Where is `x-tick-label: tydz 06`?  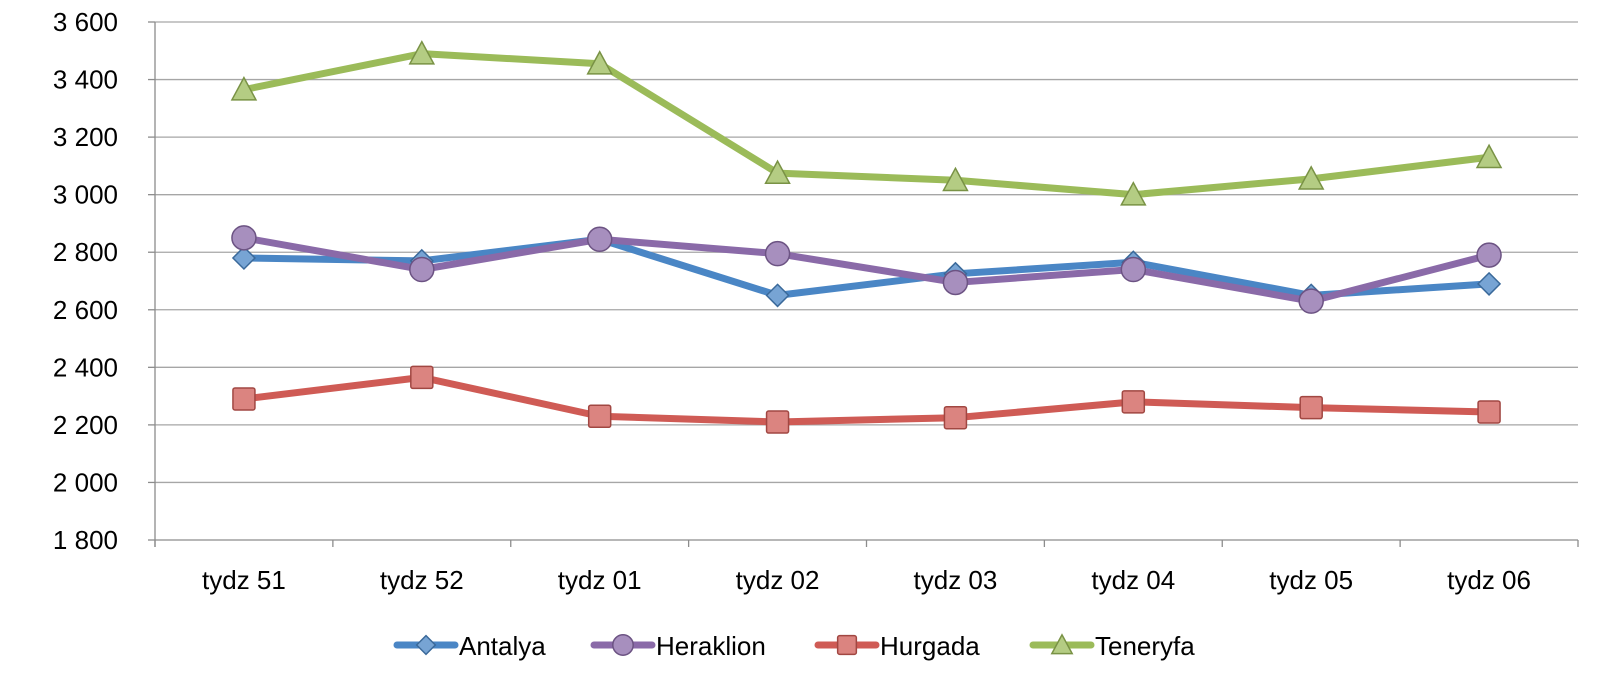
x-tick-label: tydz 06 is located at coordinates (1489, 580).